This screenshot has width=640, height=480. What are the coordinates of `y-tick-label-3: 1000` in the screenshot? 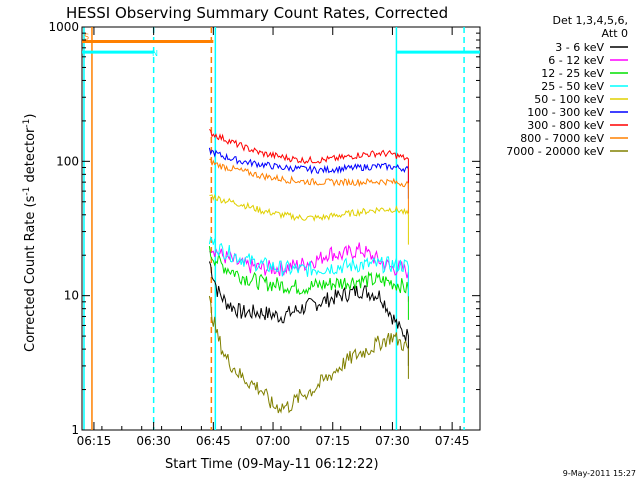 It's located at (63, 27).